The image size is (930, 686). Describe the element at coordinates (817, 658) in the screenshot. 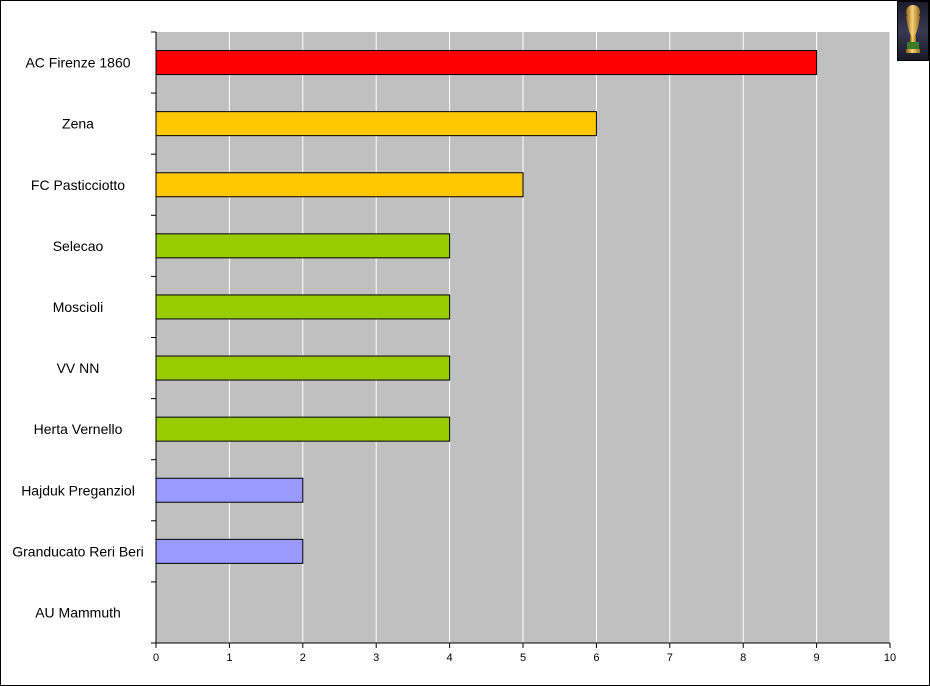

I see `x-tick-label: 9` at that location.